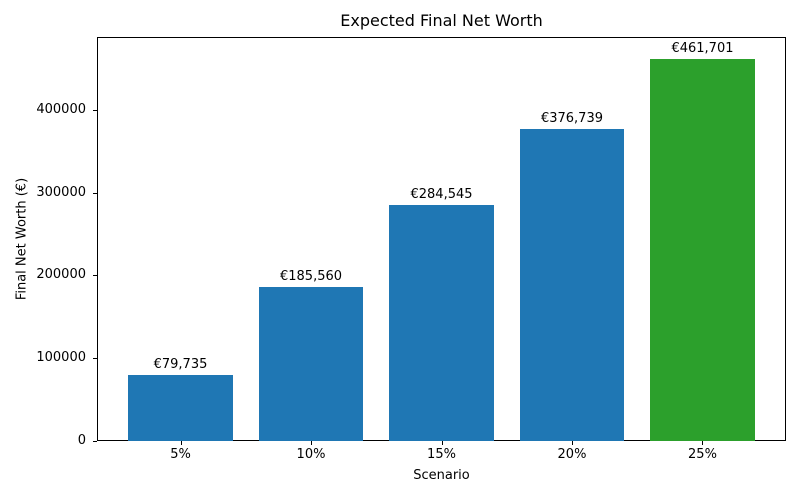 This screenshot has height=500, width=800. What do you see at coordinates (61, 109) in the screenshot?
I see `y-tick-label: 400000` at bounding box center [61, 109].